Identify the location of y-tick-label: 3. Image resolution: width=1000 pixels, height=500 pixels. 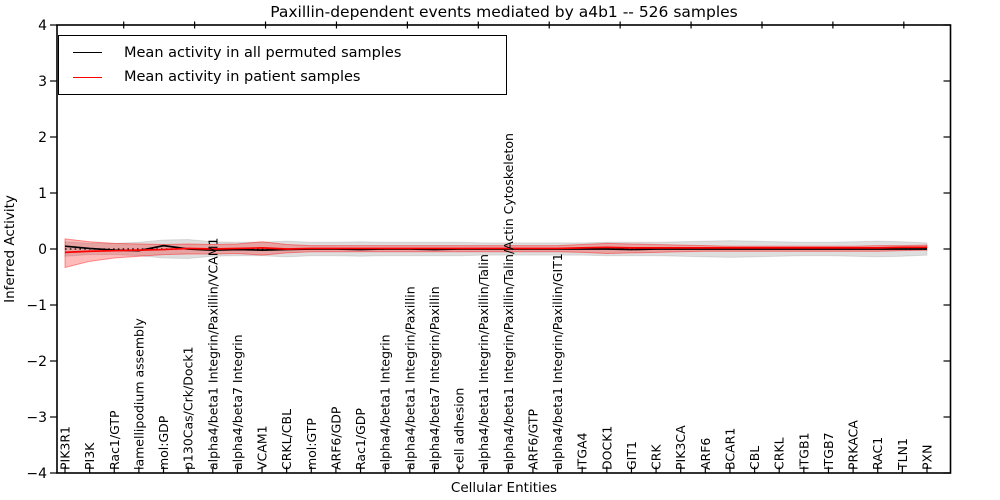
(42, 82).